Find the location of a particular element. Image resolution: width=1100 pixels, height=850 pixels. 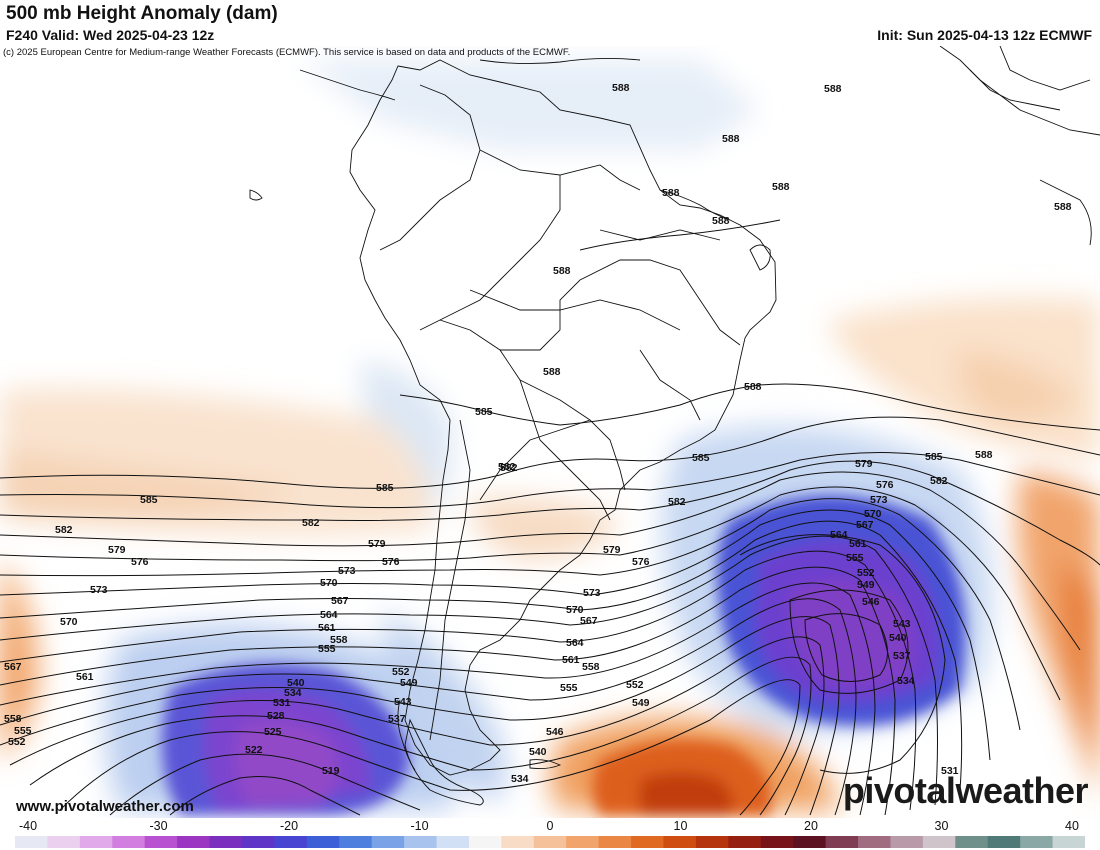

colorbar-tick-label: 30 is located at coordinates (941, 826).